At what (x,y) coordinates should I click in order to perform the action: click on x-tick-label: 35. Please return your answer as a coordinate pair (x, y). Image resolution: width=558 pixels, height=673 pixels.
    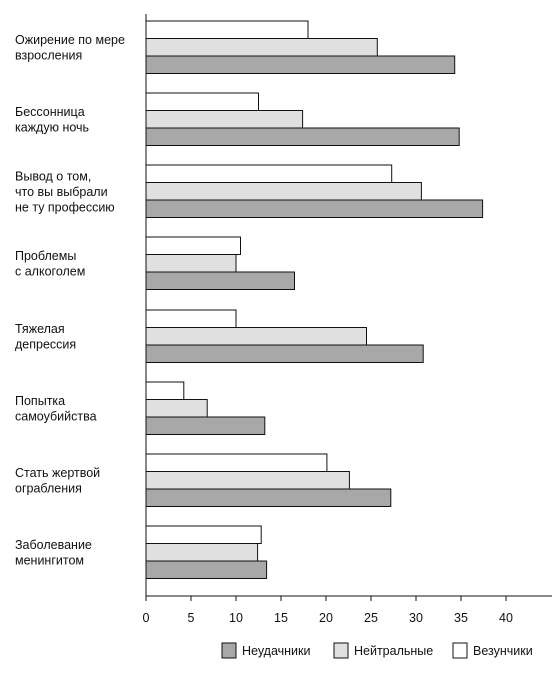
    Looking at the image, I should click on (461, 618).